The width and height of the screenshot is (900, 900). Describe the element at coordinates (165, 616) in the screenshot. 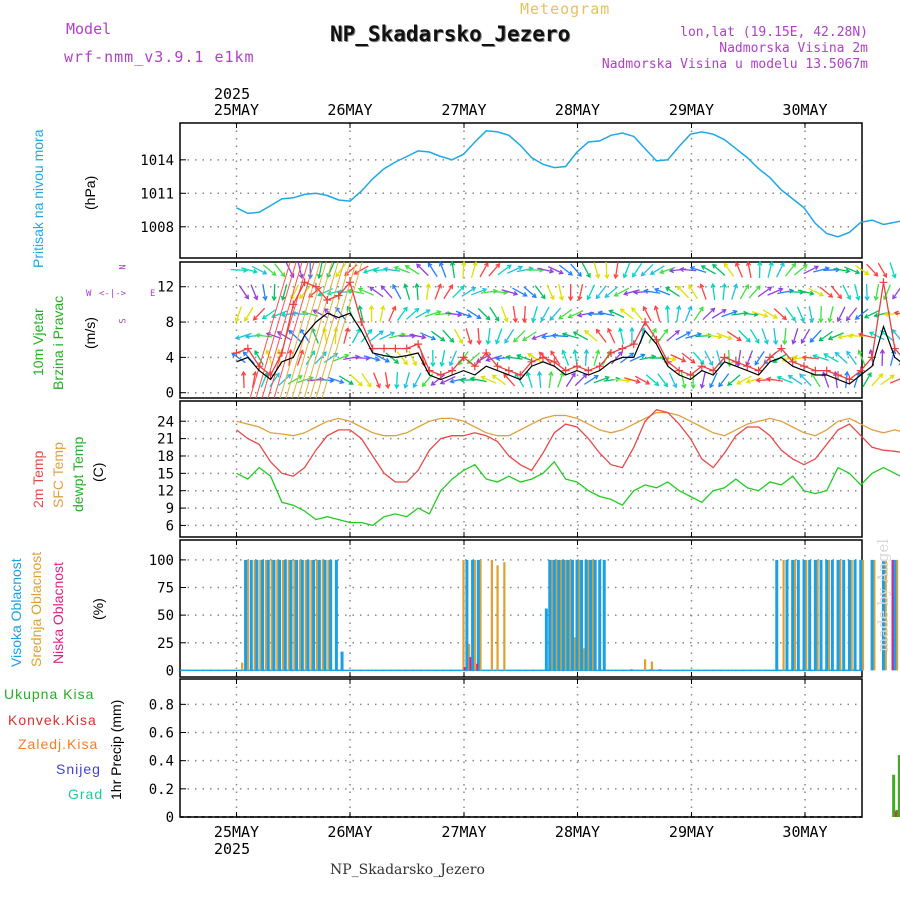

I see `y-tick-label: 50` at that location.